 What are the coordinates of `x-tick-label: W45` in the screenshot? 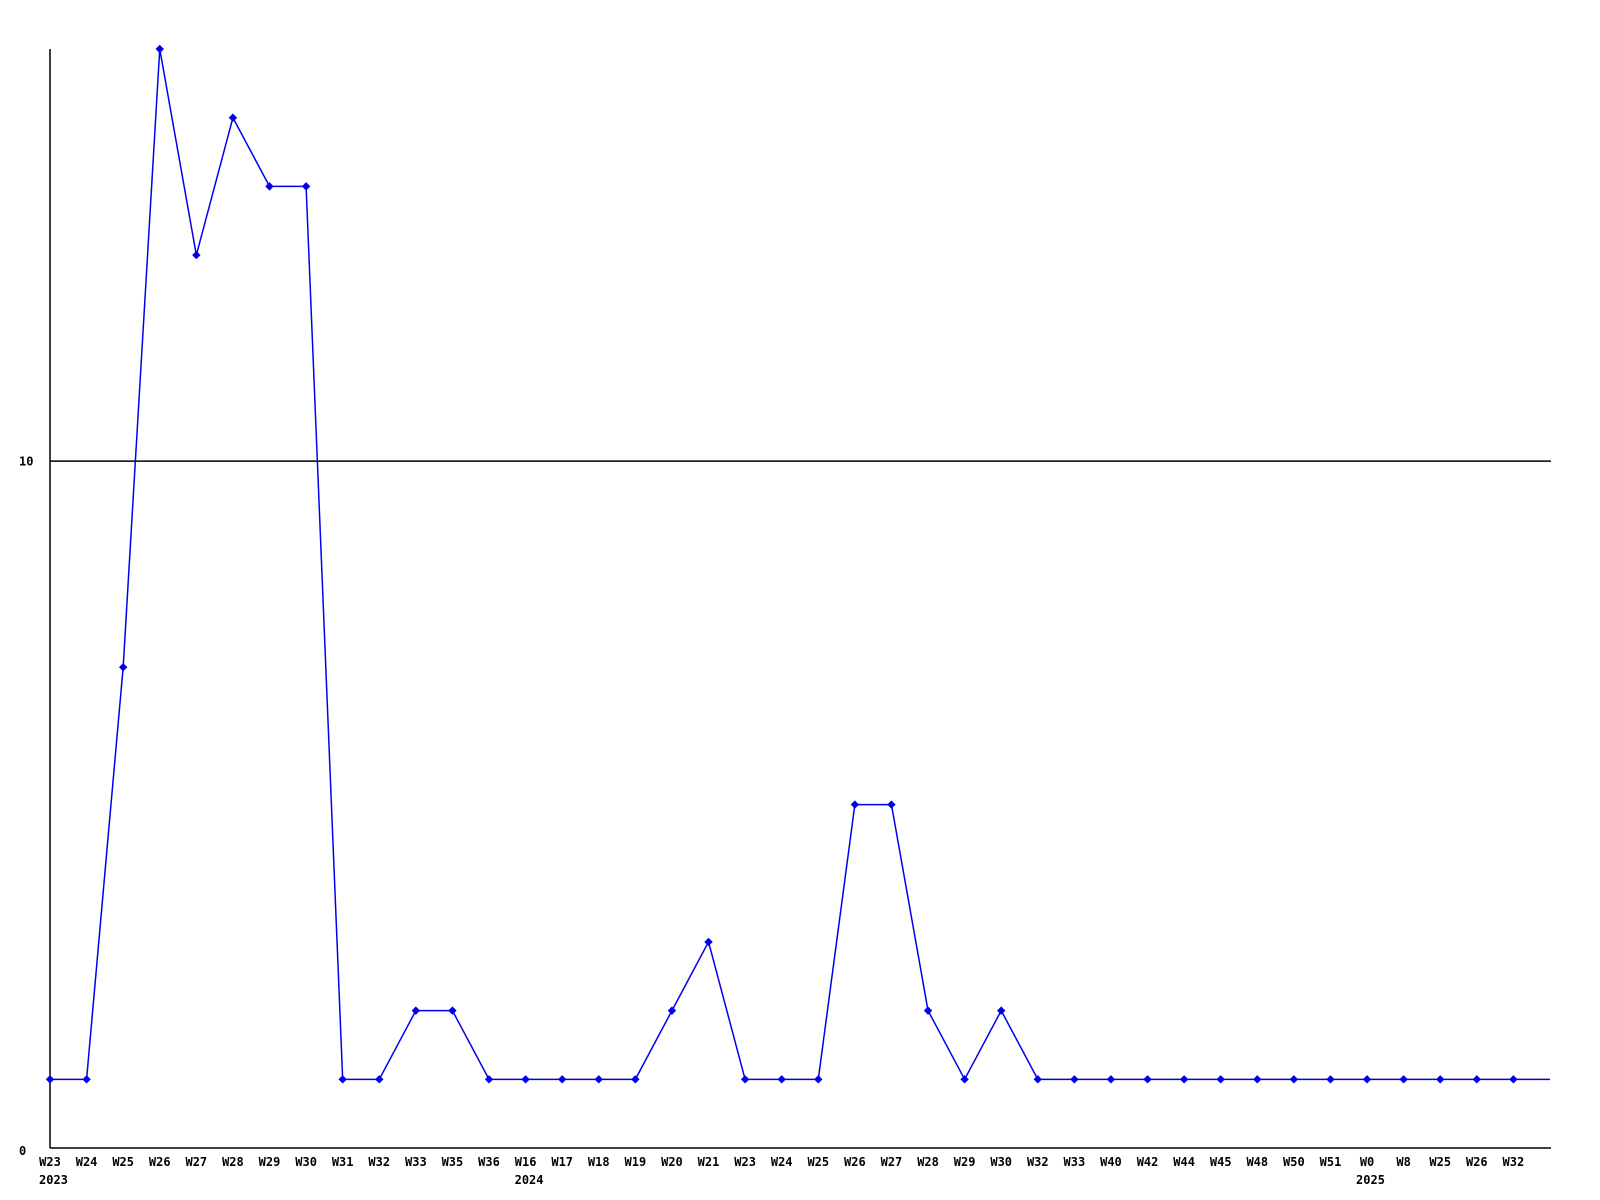 It's located at (1221, 1162).